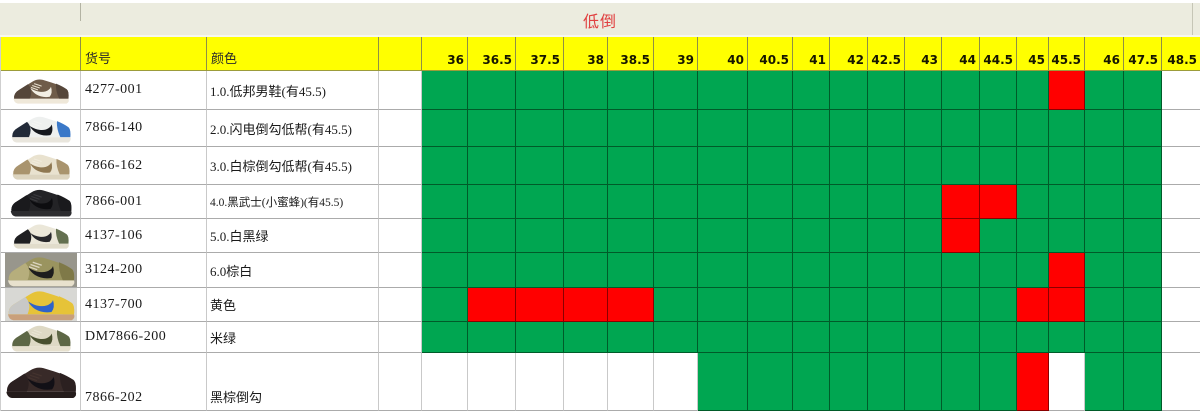 The width and height of the screenshot is (1200, 411). What do you see at coordinates (144, 382) in the screenshot?
I see `item-no-cell: 7866-202` at bounding box center [144, 382].